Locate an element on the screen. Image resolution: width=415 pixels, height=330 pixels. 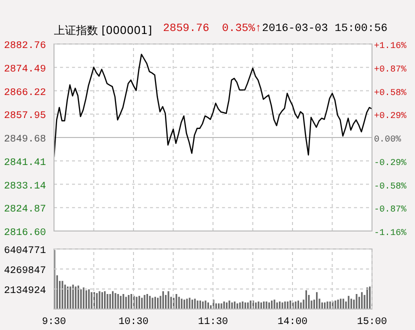
y-tick-label: 2833.14 is located at coordinates (25, 186).